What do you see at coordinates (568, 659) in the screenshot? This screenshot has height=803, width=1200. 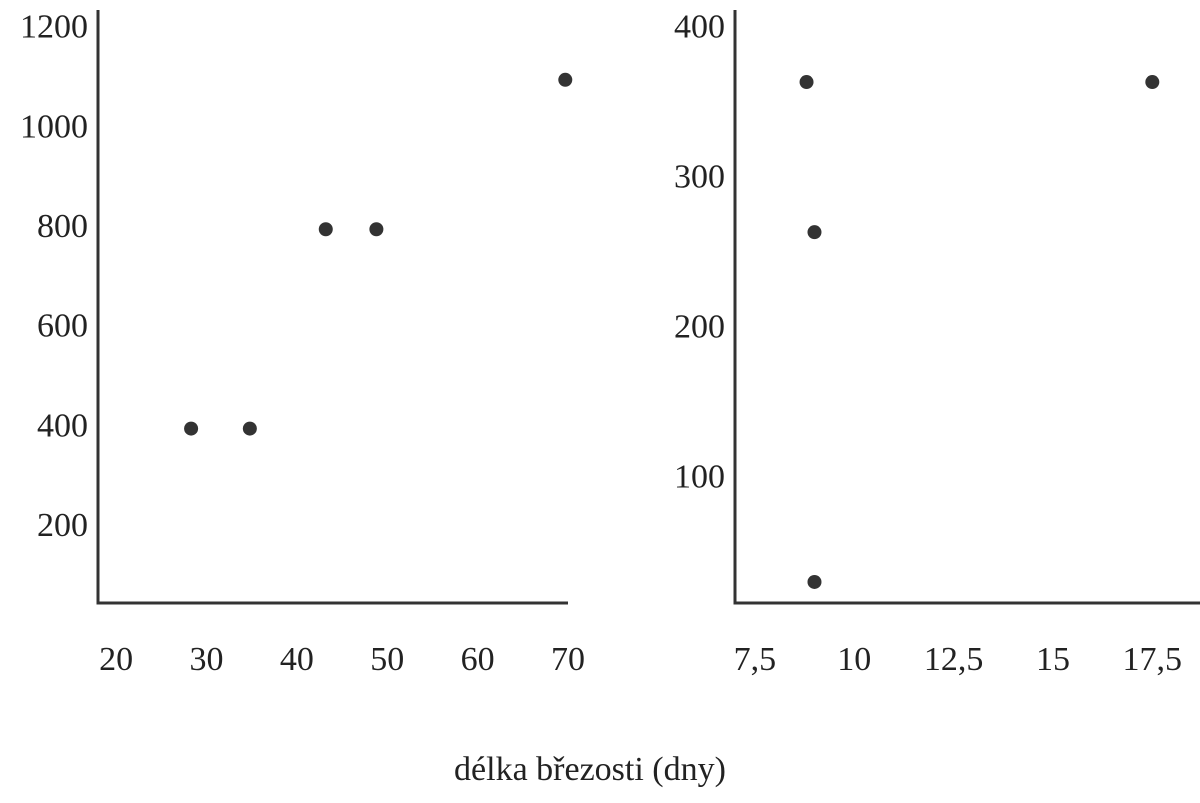 I see `x-tick-label: 70` at bounding box center [568, 659].